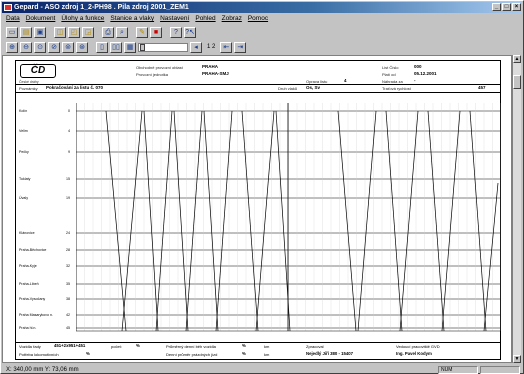  What do you see at coordinates (26, 32) in the screenshot?
I see `open-icon: ▤` at bounding box center [26, 32].